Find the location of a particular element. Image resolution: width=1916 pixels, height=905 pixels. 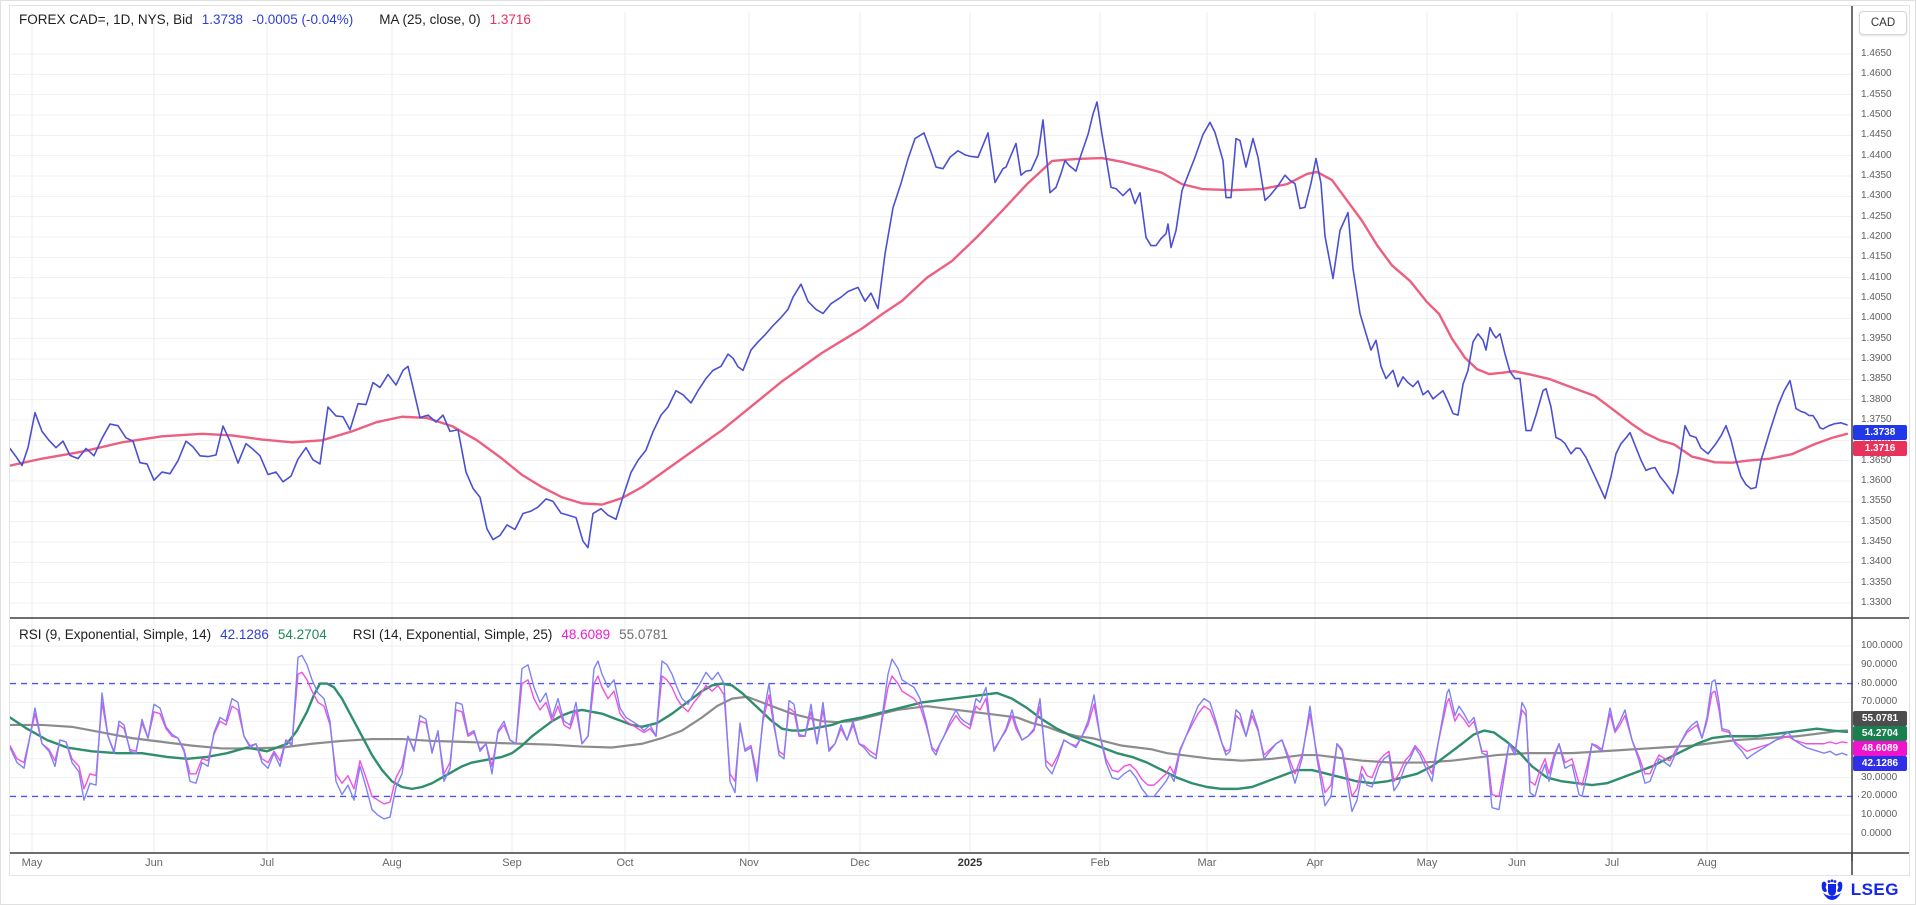

time-axis is located at coordinates (931, 863).